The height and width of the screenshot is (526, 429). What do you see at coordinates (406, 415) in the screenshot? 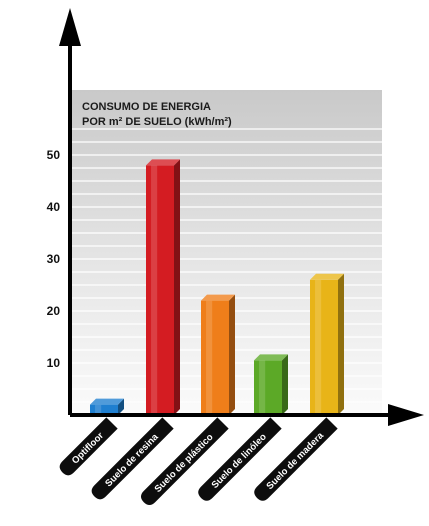
I see `x-axis-arrow-icon` at bounding box center [406, 415].